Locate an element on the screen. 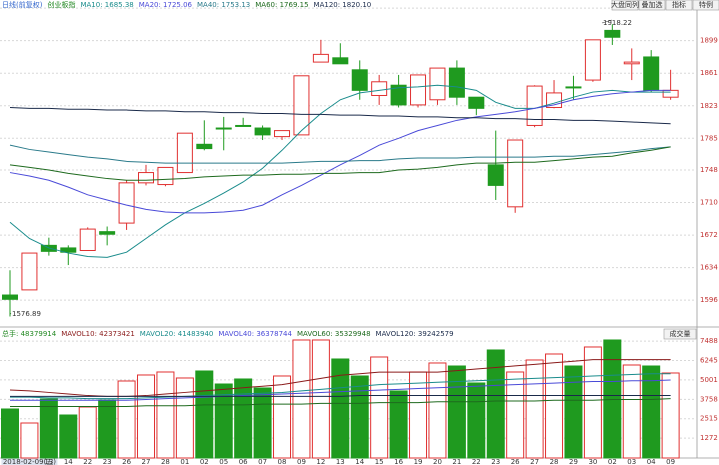  legend-entry: MA10: 1685.38 is located at coordinates (106, 5).